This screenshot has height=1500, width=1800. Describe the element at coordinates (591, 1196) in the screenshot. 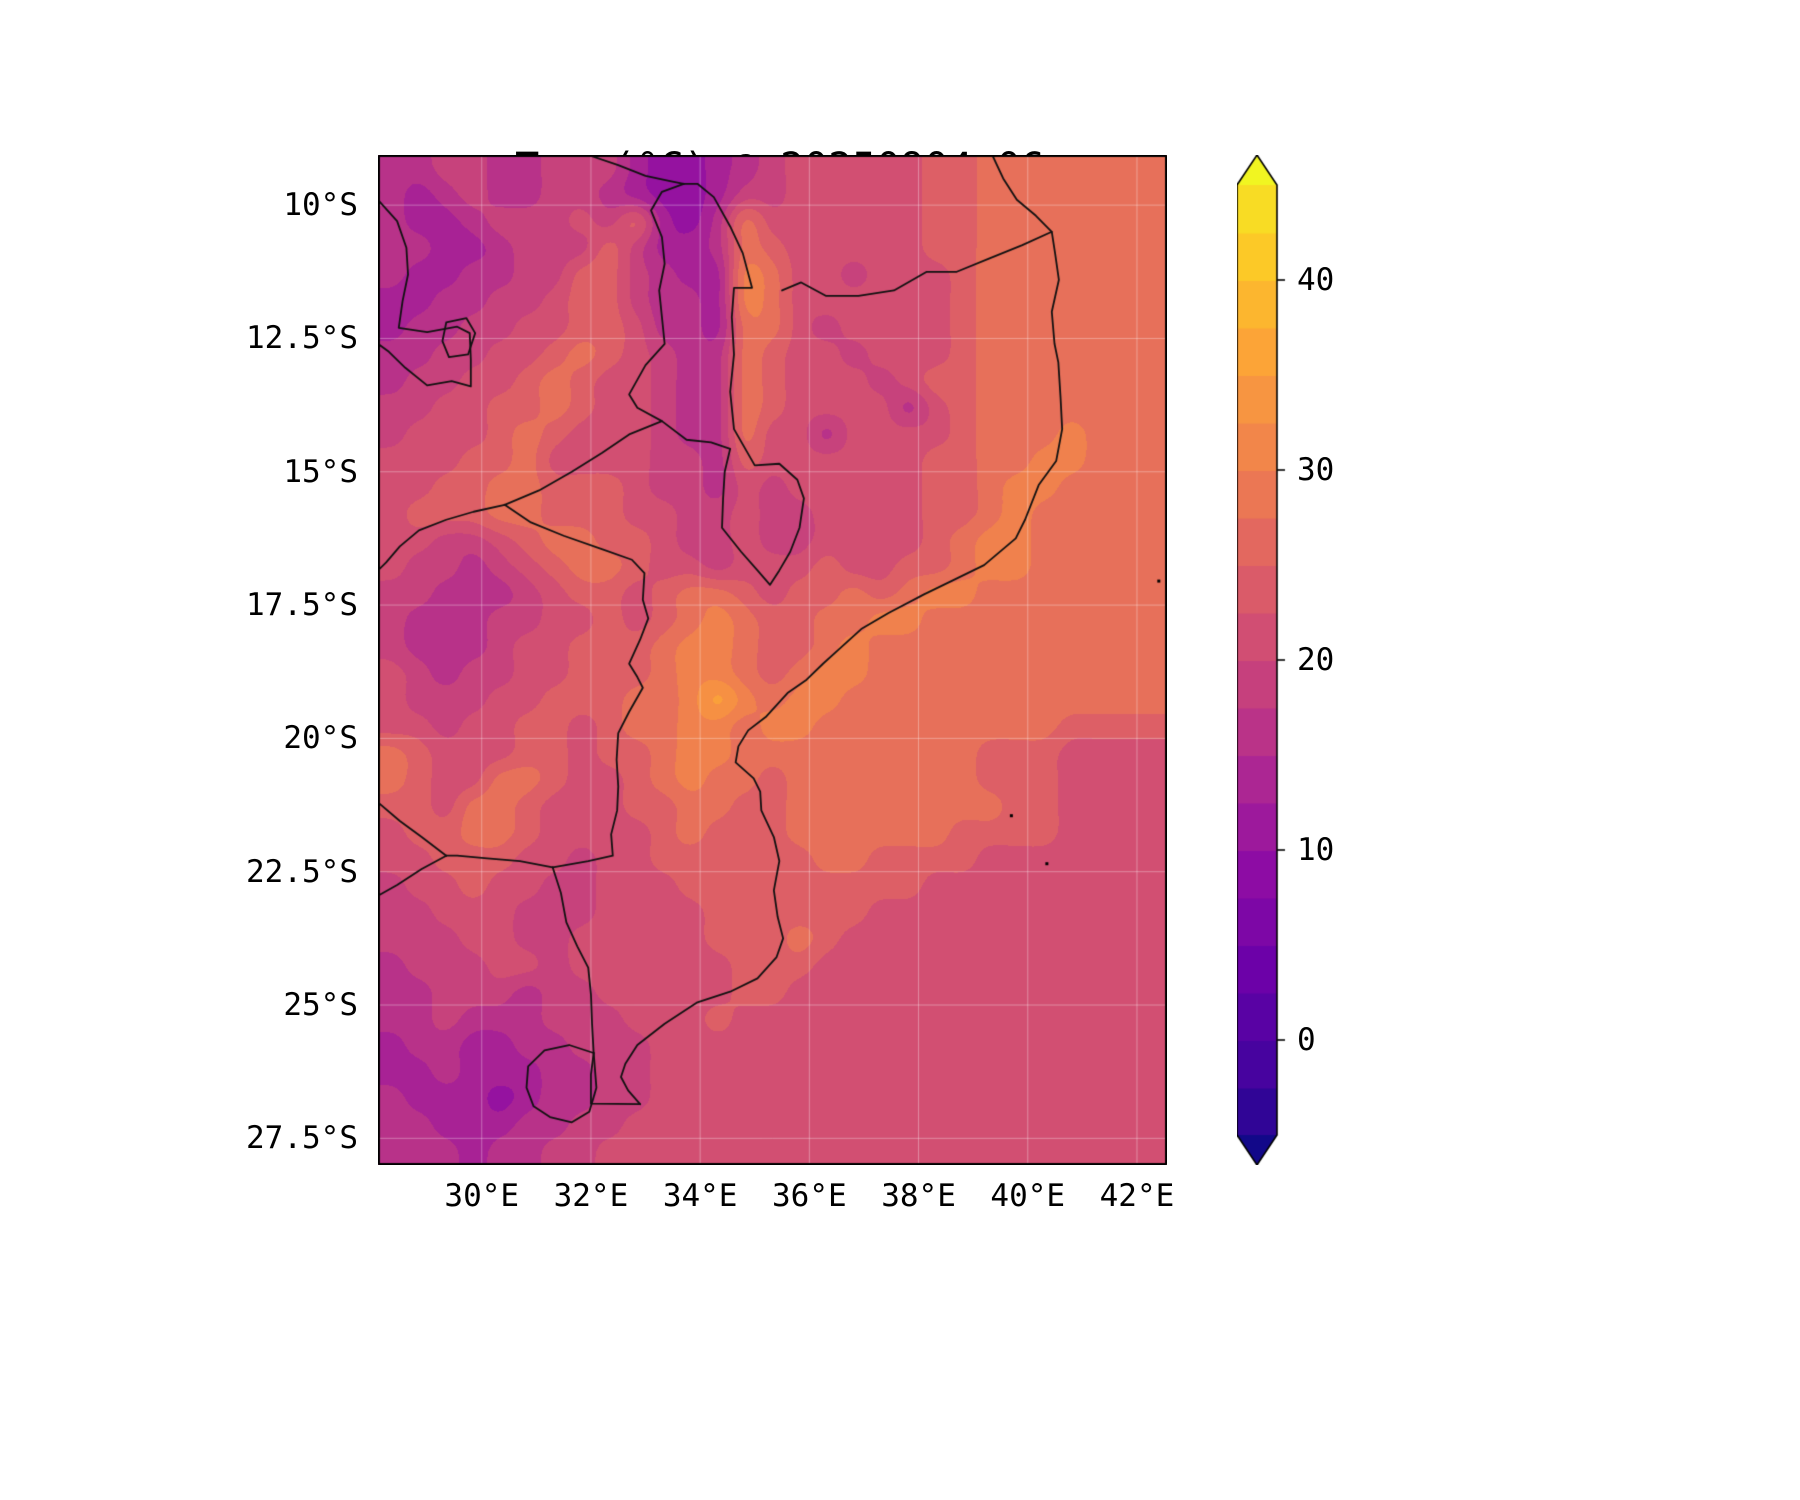

I see `x-tick-label: 32°E` at that location.